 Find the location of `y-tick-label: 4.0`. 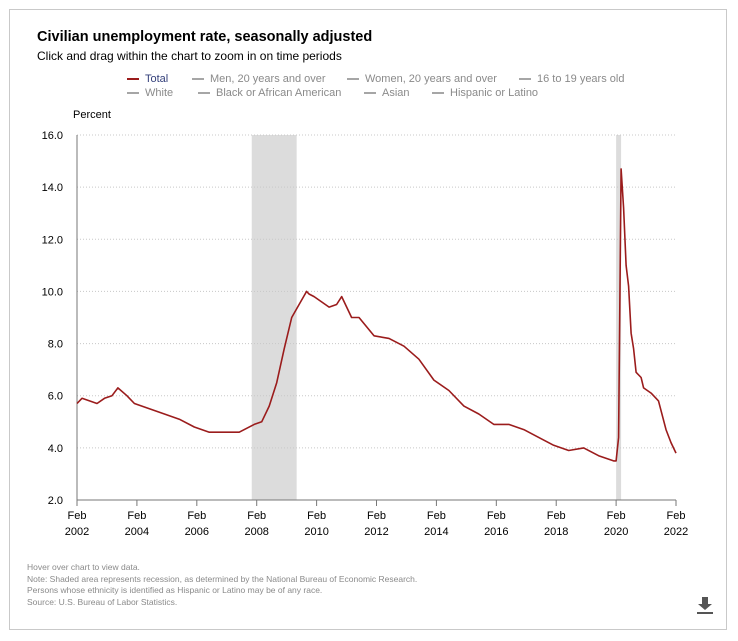

y-tick-label: 4.0 is located at coordinates (55, 449).